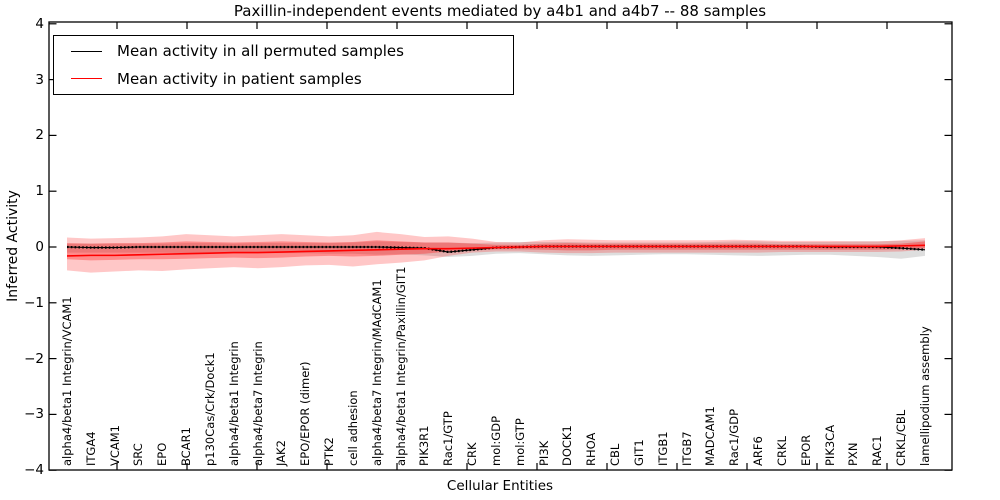 This screenshot has width=1000, height=500. Describe the element at coordinates (638, 452) in the screenshot. I see `x-tick-label: GIT1` at that location.